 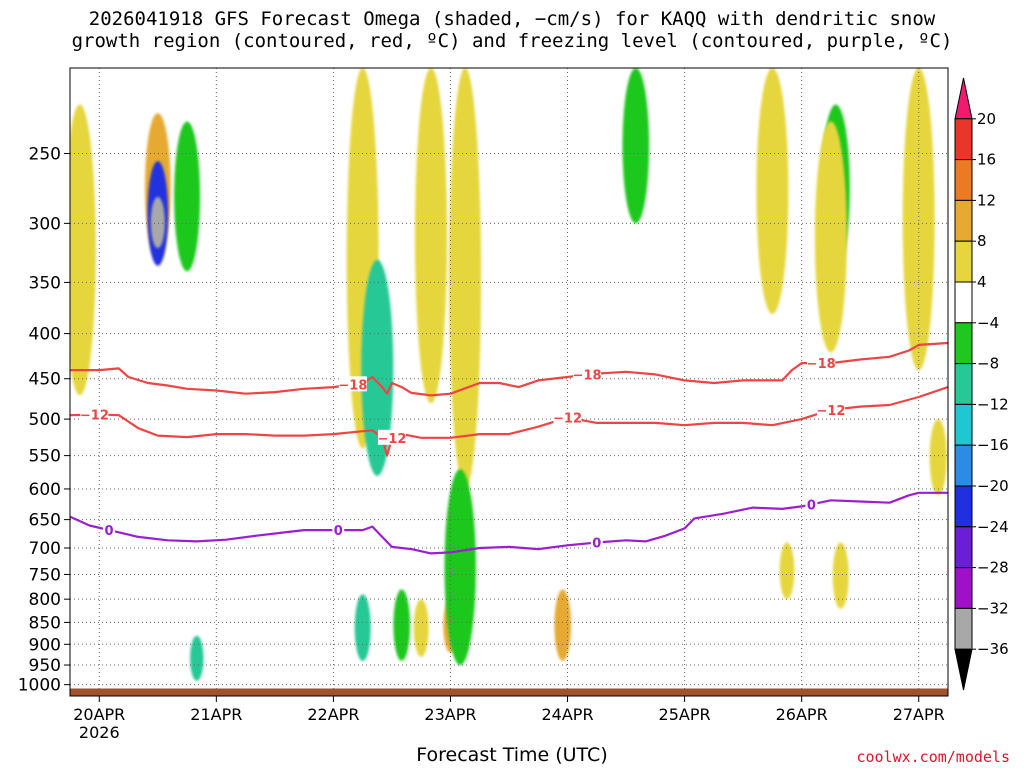 I want to click on contour-label-0-1: −18, so click(x=587, y=376).